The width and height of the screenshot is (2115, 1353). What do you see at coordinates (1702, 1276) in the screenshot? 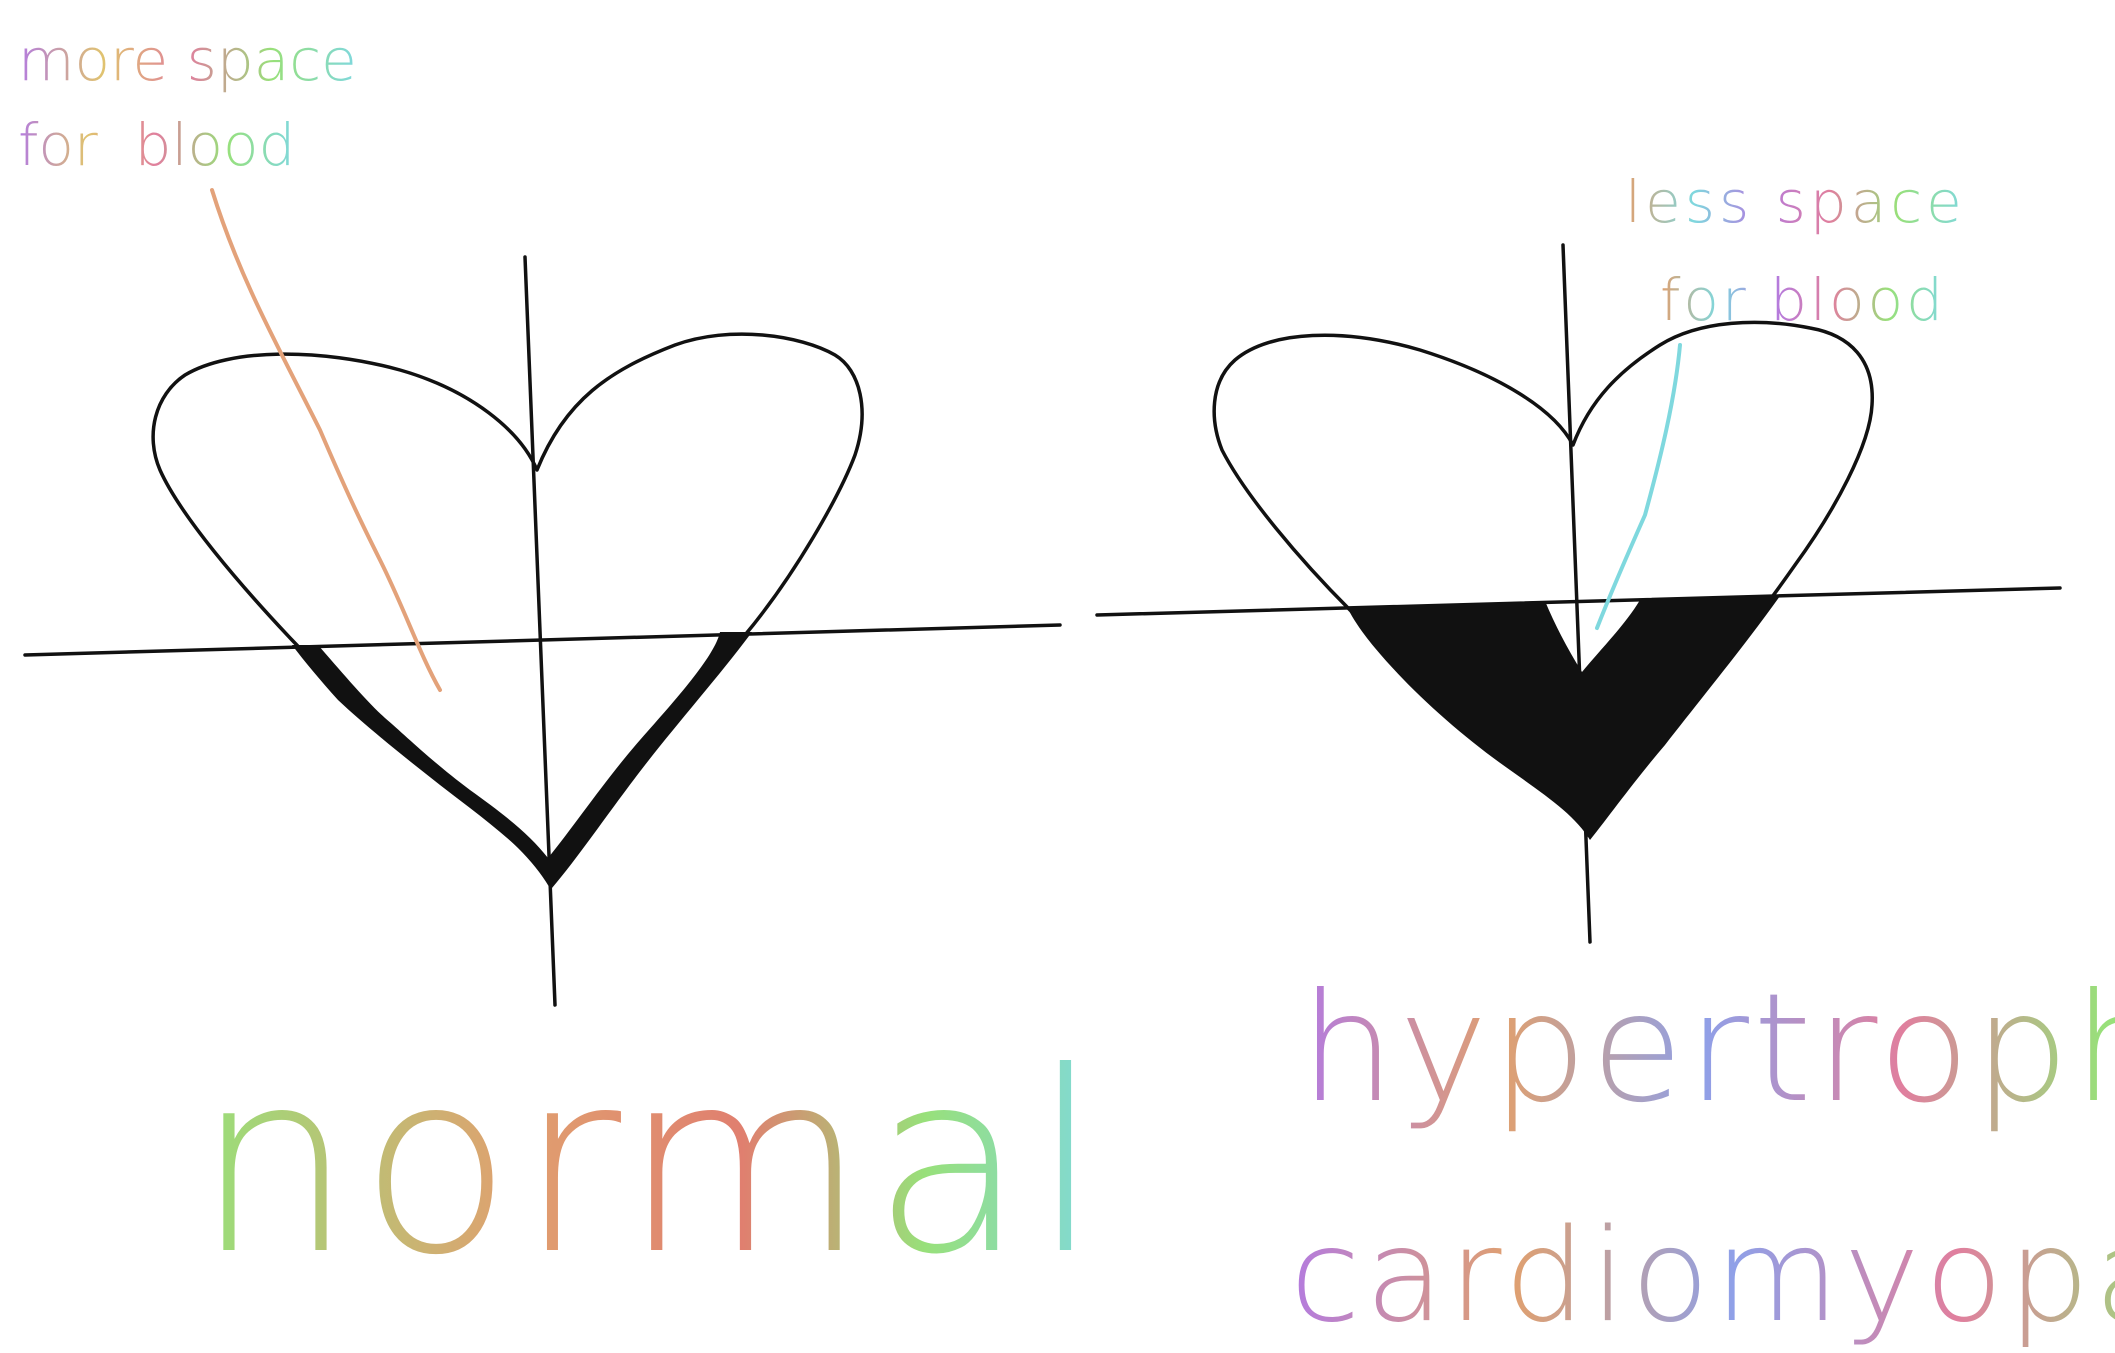
I see `hcm-caption-line2: cardiomyopathy` at bounding box center [1702, 1276].